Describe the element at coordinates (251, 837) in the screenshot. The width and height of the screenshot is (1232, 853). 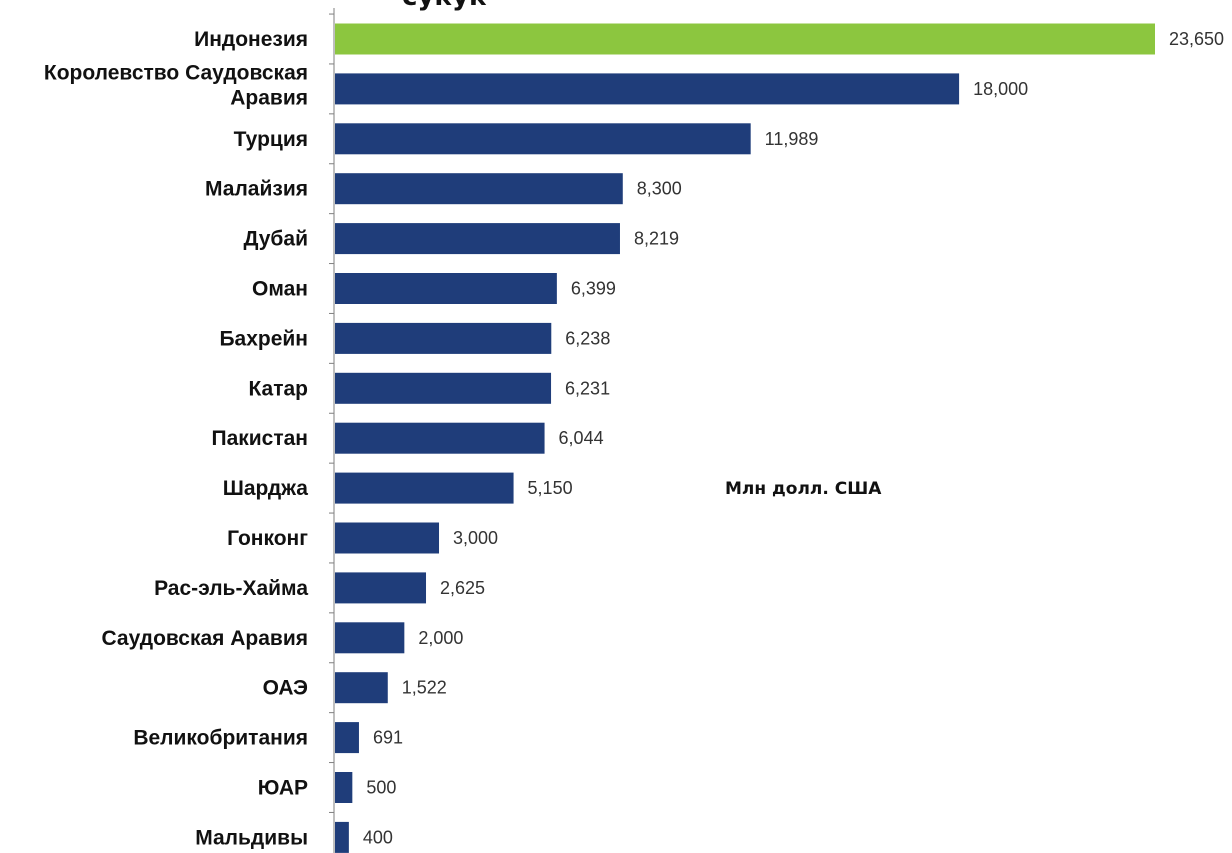
I see `category-label: Мальдивы` at that location.